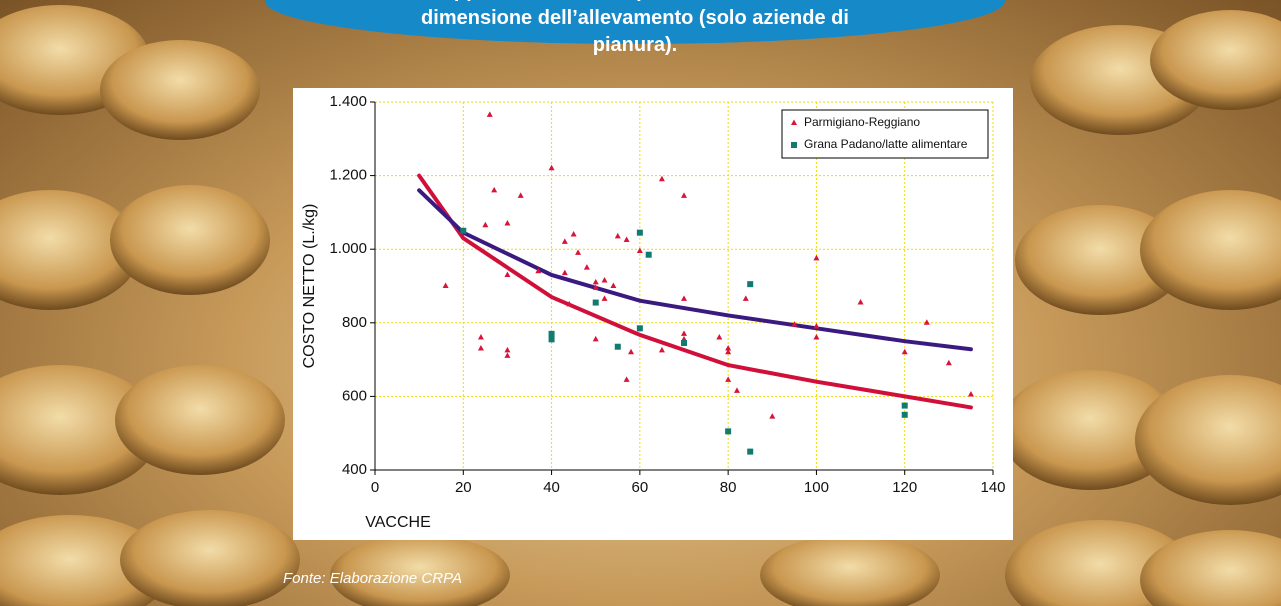 The width and height of the screenshot is (1281, 606). What do you see at coordinates (992, 487) in the screenshot?
I see `x-tick-label: 140` at bounding box center [992, 487].